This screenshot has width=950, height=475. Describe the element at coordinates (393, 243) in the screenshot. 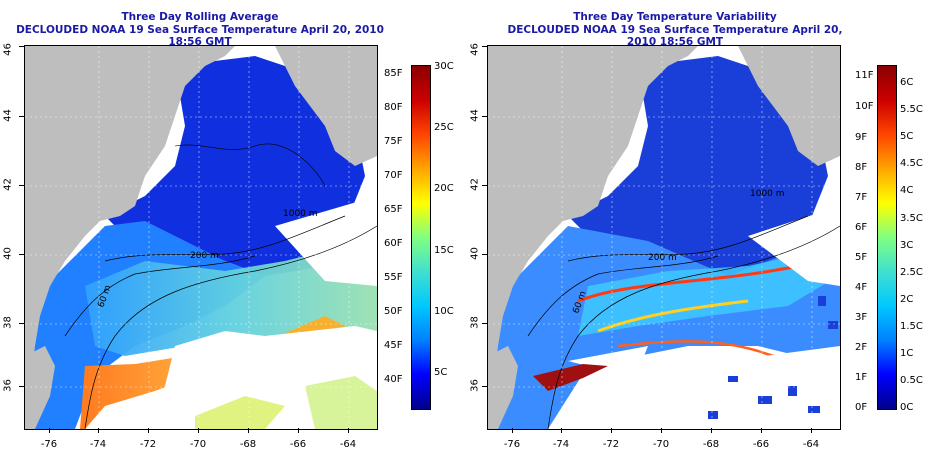

I see `colorbar-f-label: 60F` at that location.